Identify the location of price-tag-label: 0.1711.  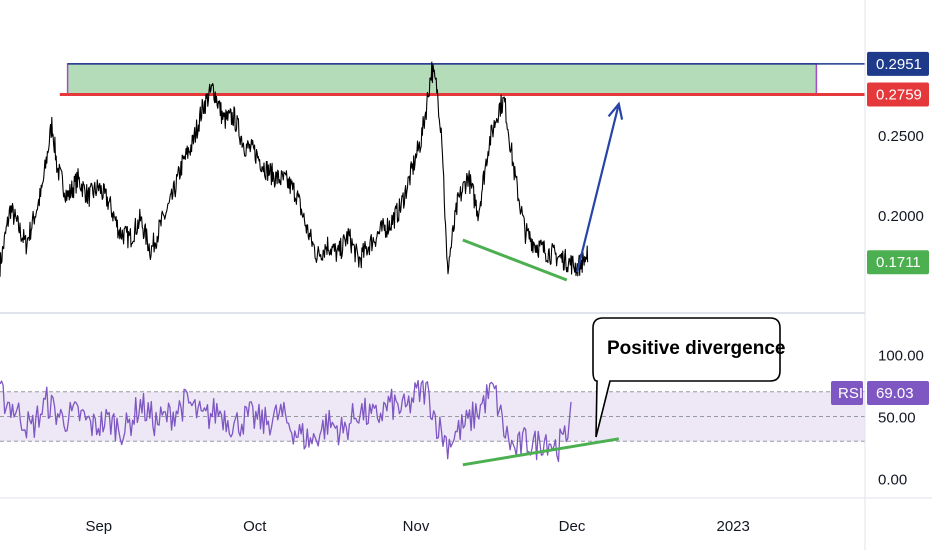
(898, 262).